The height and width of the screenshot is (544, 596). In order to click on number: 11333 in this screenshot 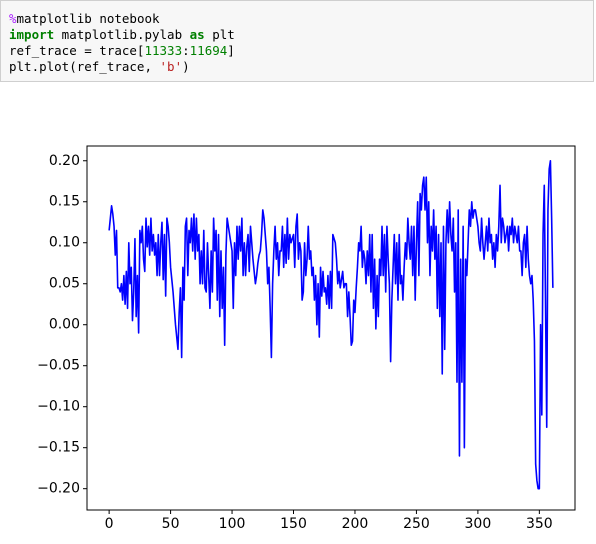, I will do `click(163, 50)`.